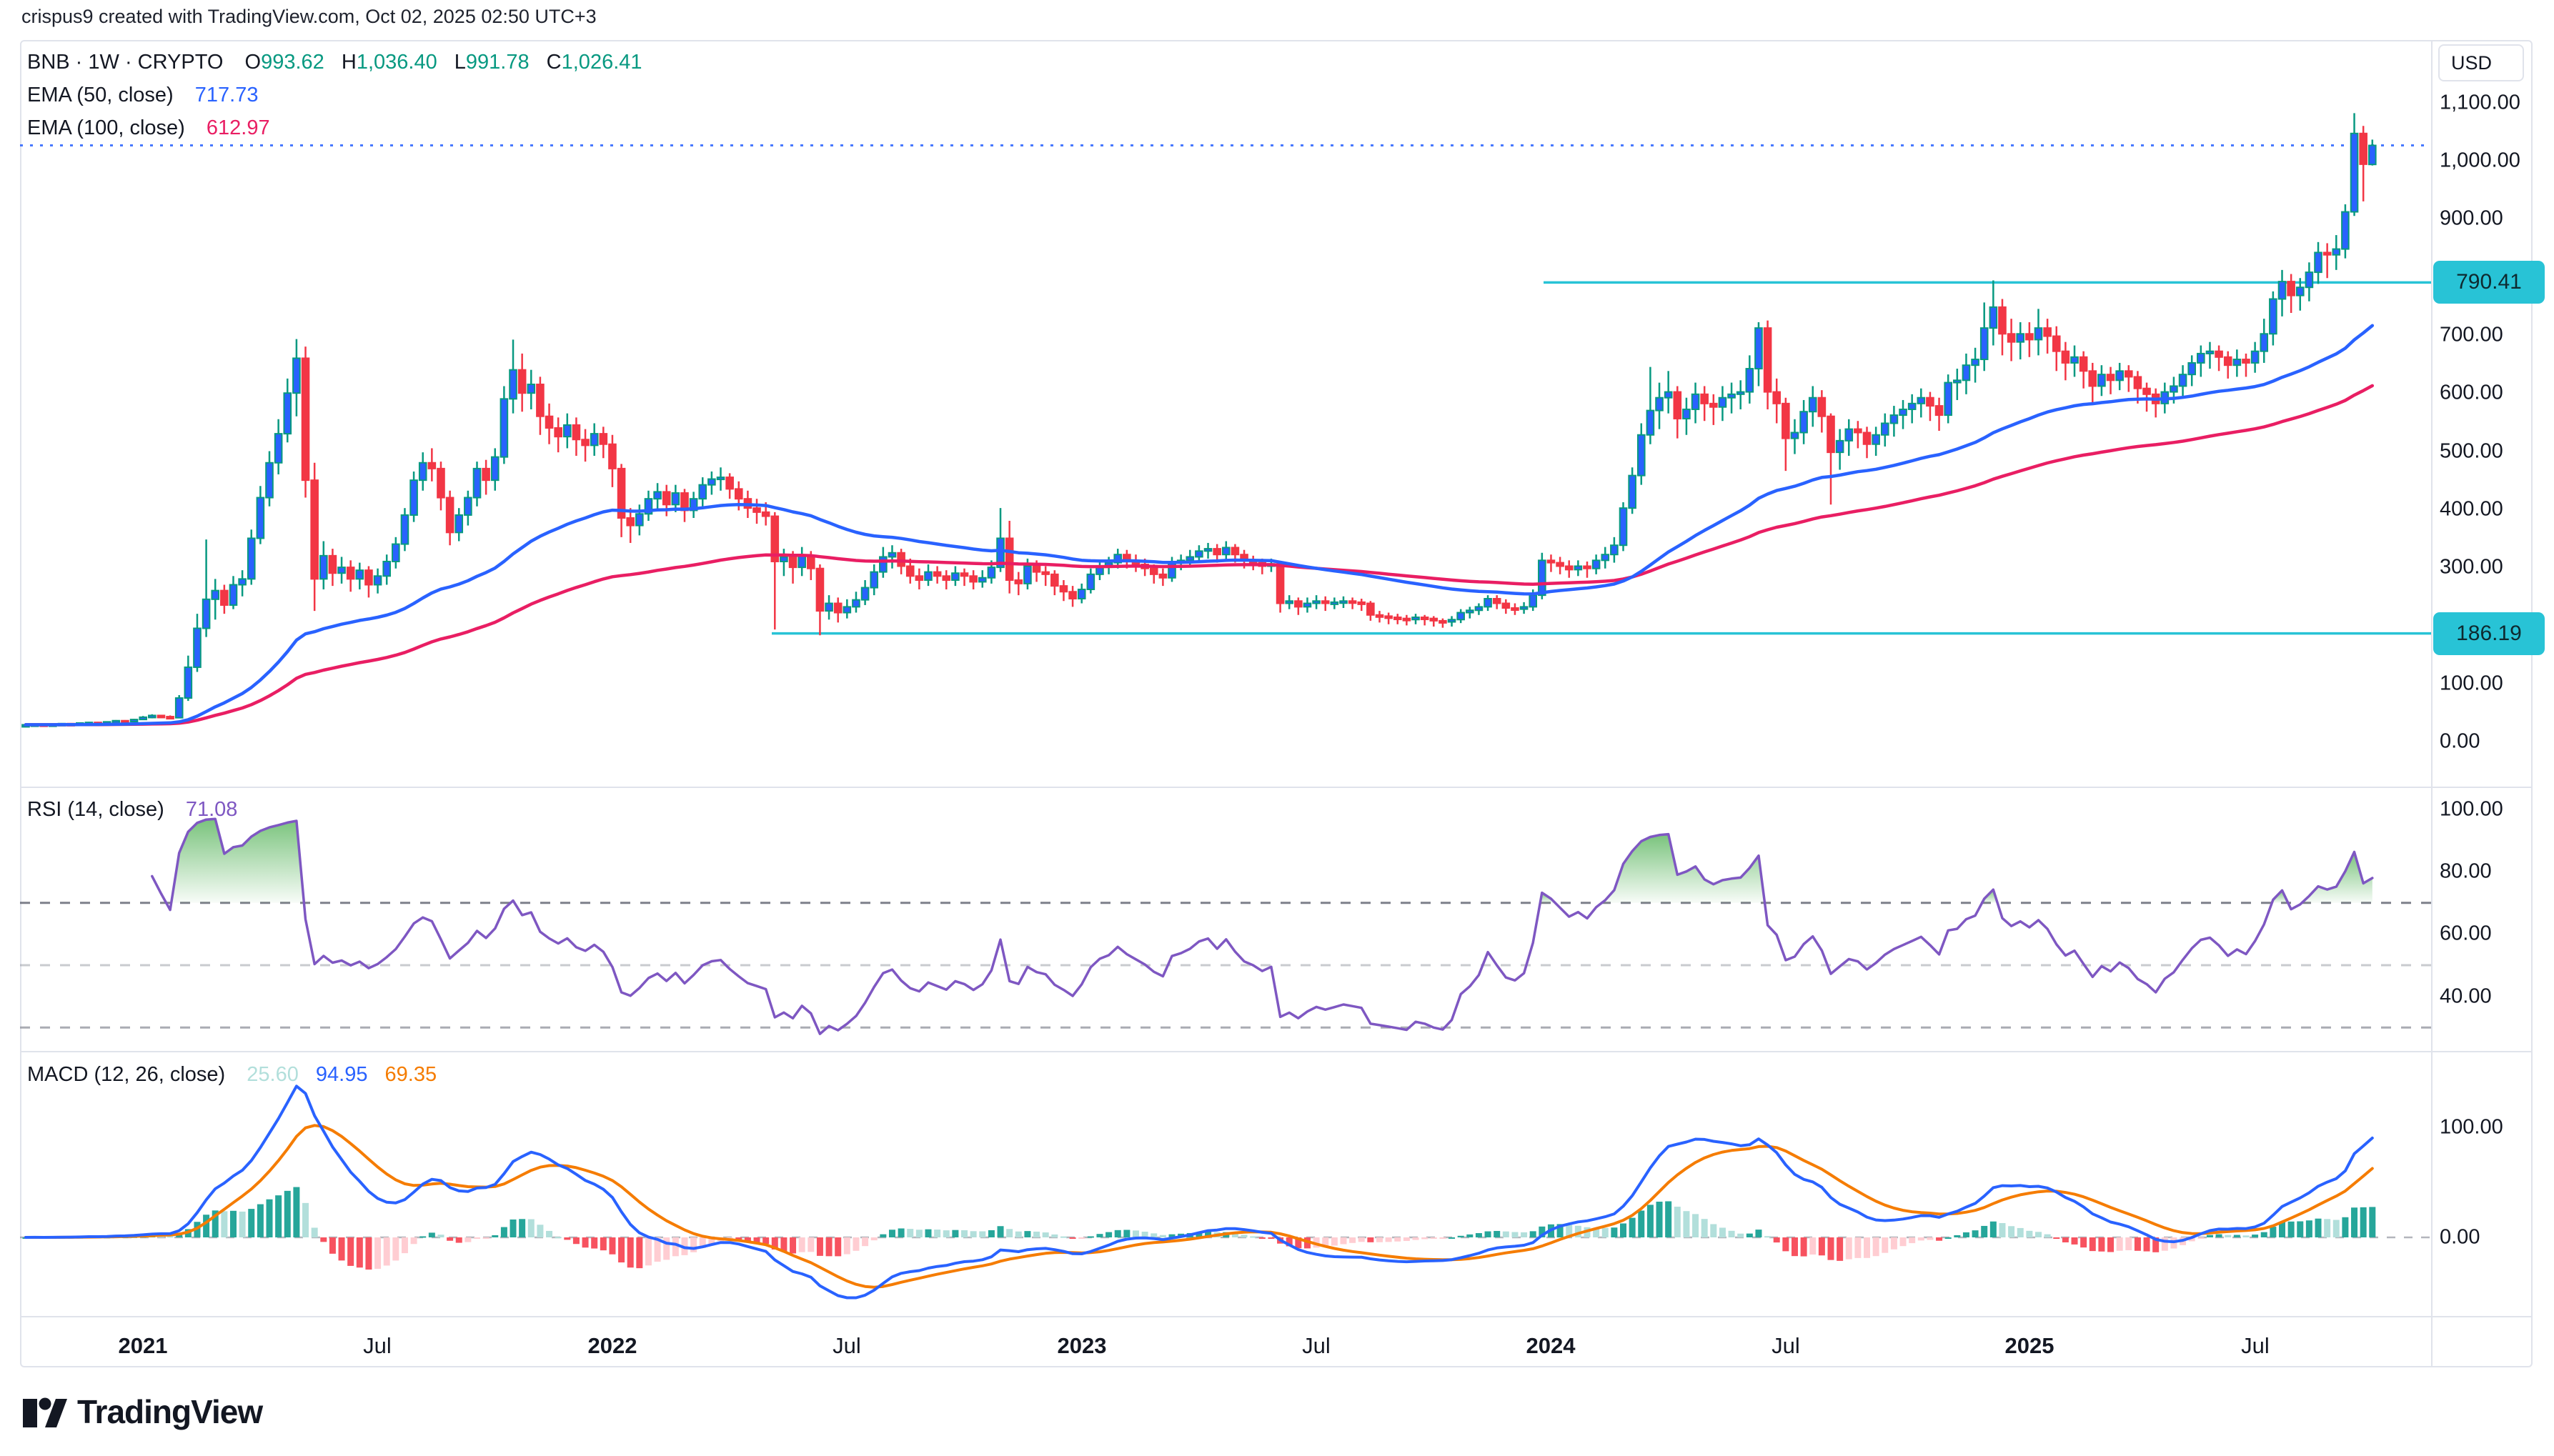  What do you see at coordinates (2471, 1127) in the screenshot?
I see `macd-tick-100: 100.00` at bounding box center [2471, 1127].